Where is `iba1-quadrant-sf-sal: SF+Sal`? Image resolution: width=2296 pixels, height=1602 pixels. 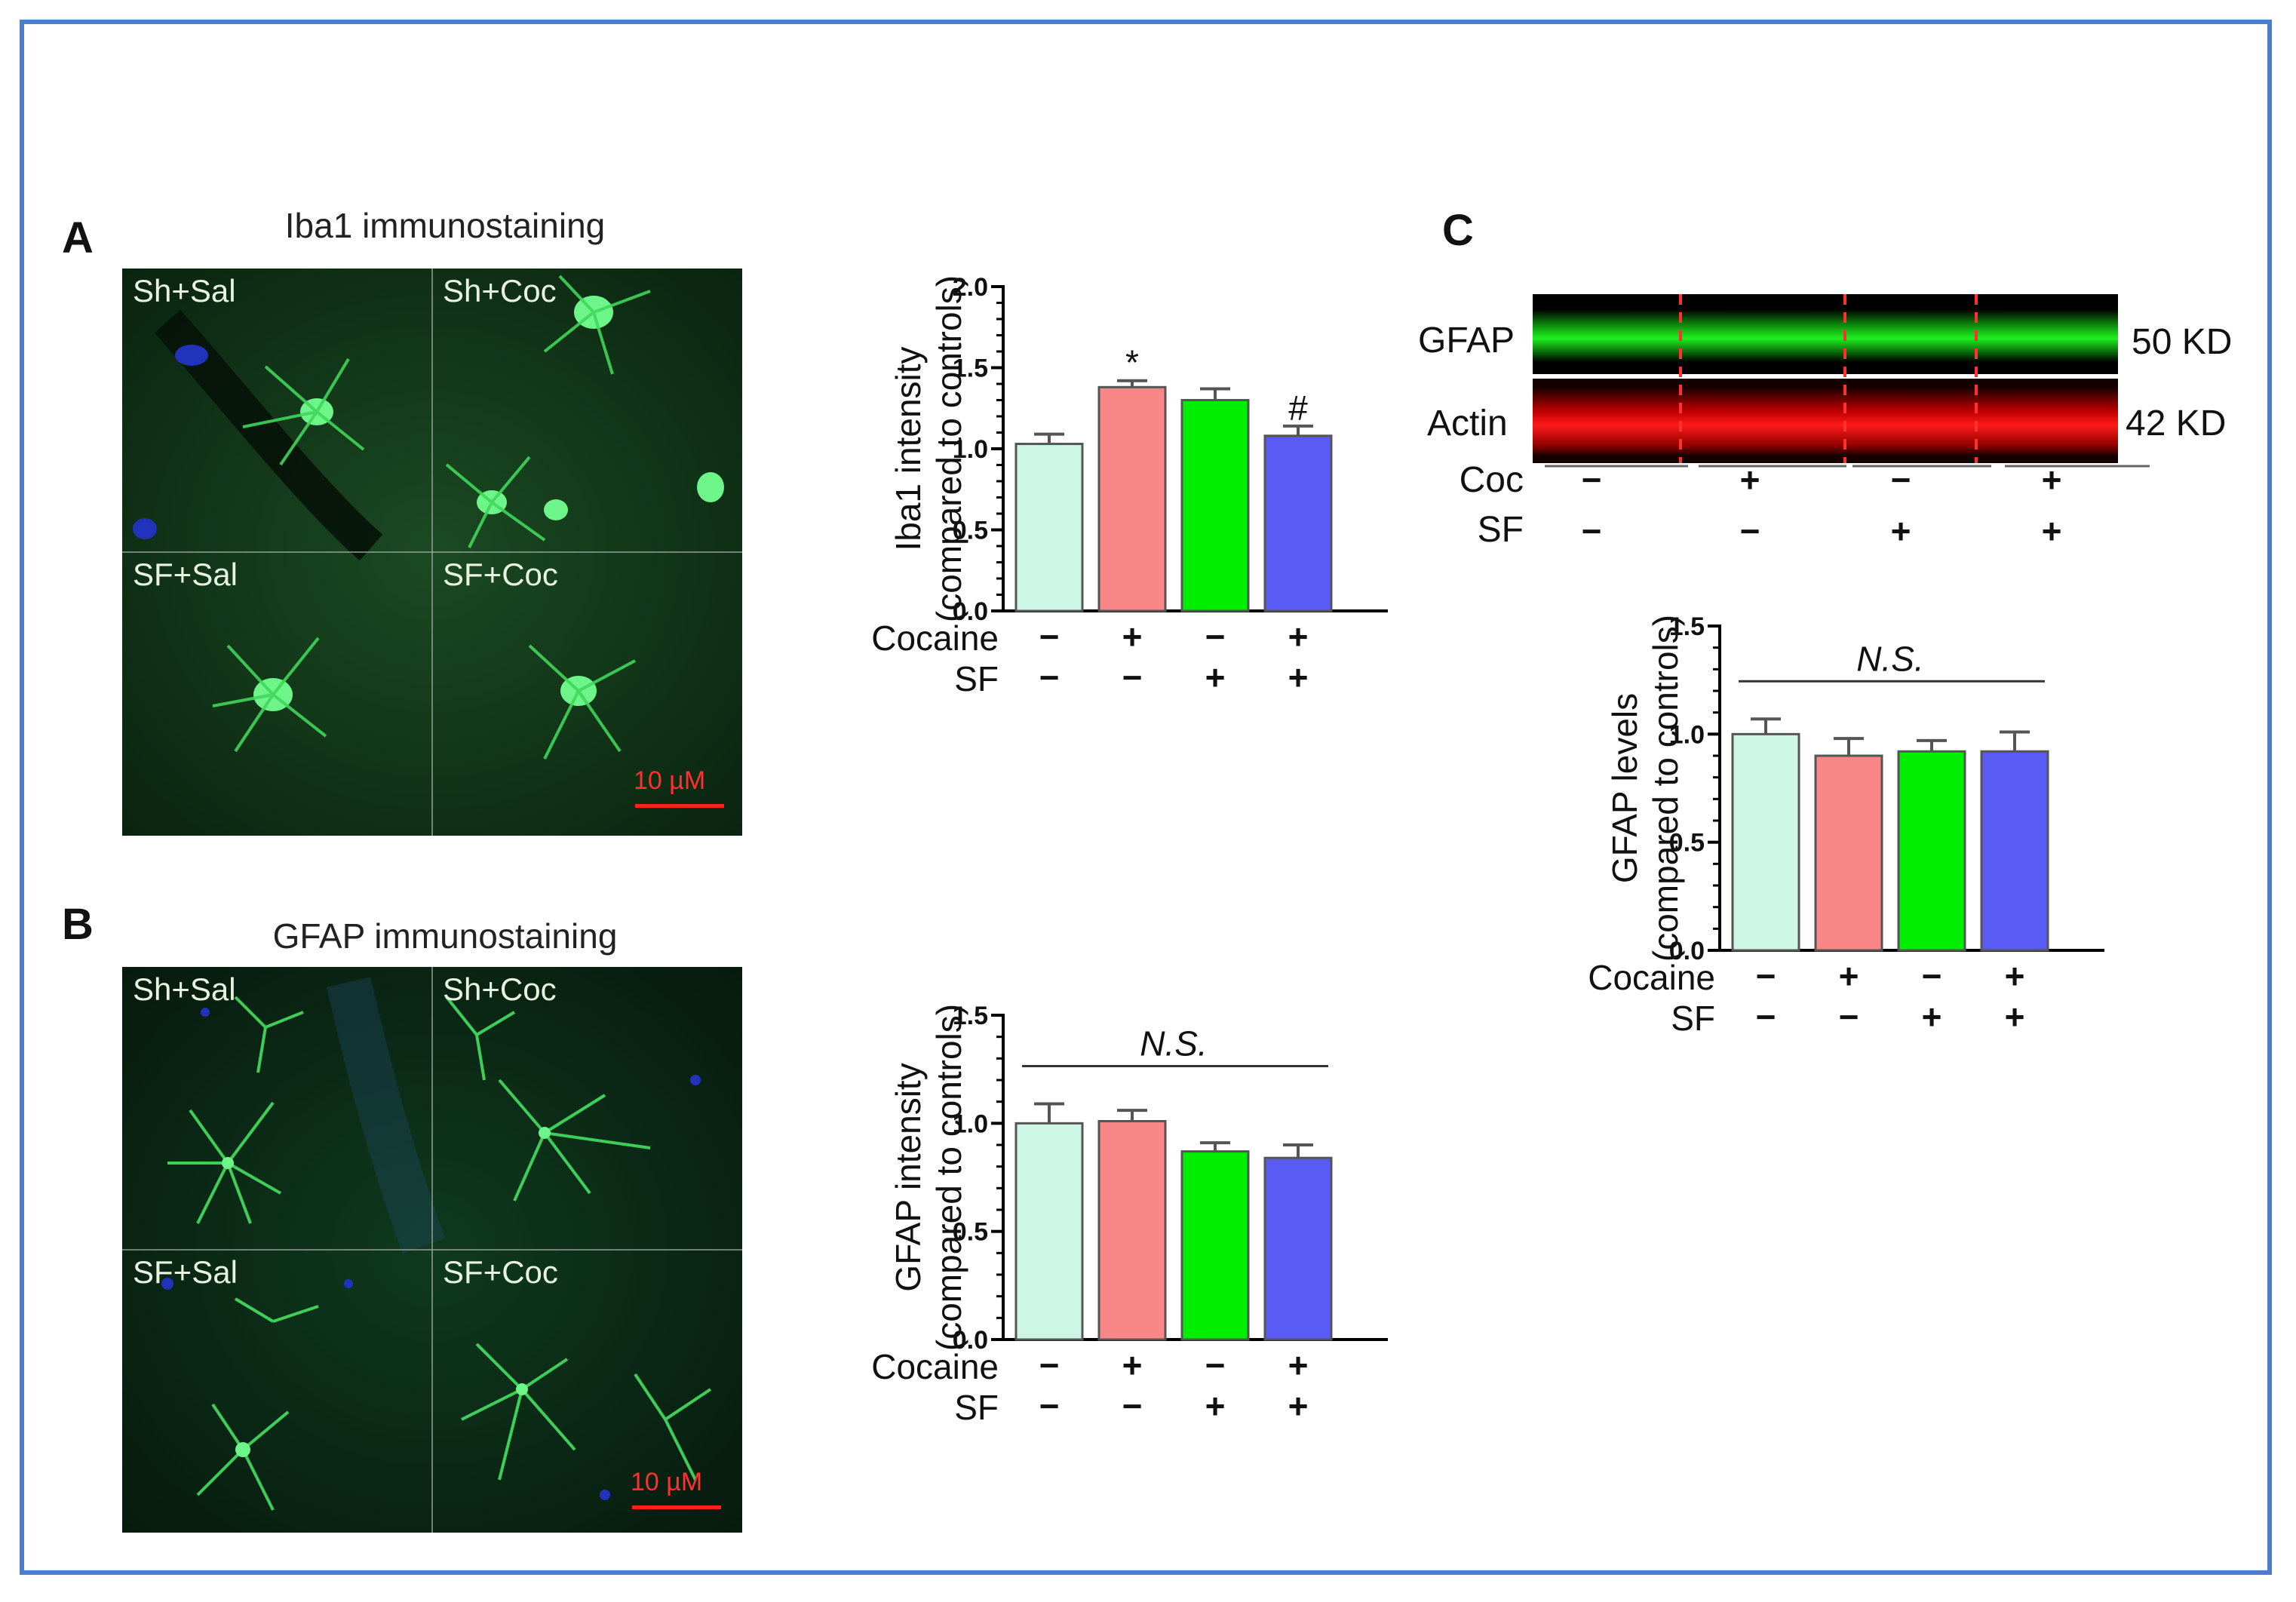
iba1-quadrant-sf-sal: SF+Sal is located at coordinates (277, 694).